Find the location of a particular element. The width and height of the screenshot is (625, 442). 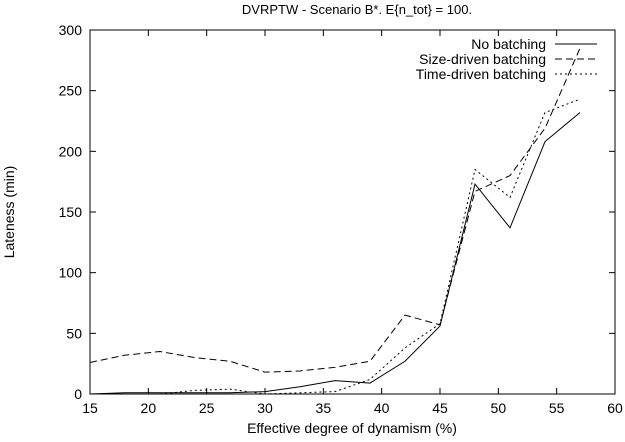

x-tick-label: 15 is located at coordinates (90, 408).